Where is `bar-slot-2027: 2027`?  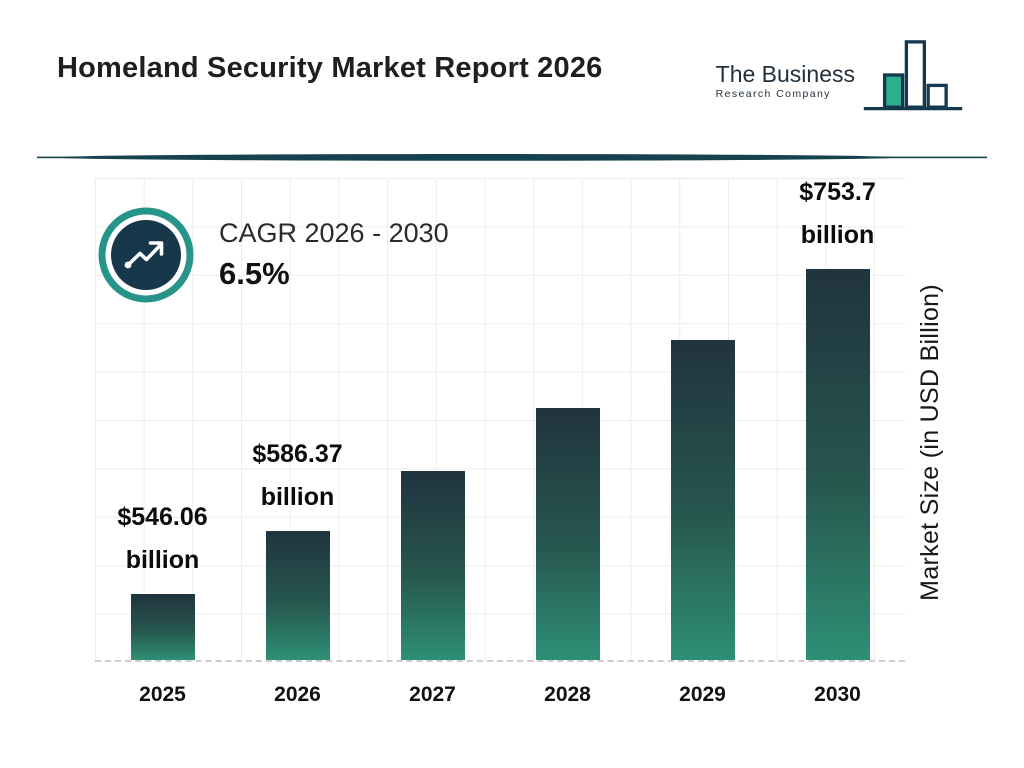 bar-slot-2027: 2027 is located at coordinates (432, 442).